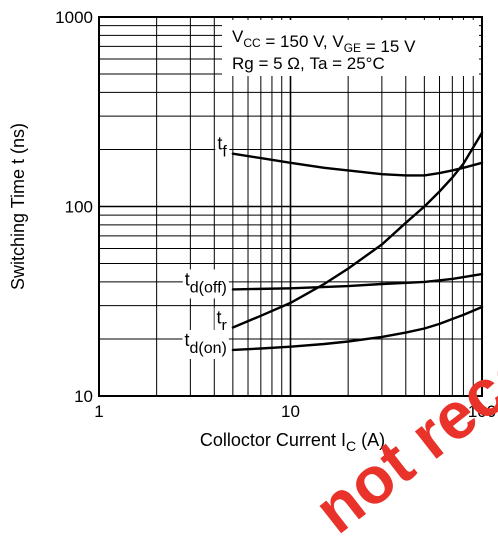 The height and width of the screenshot is (548, 498). I want to click on condition-text: Rg = 5 Ω, Ta = 25°C, so click(308, 63).